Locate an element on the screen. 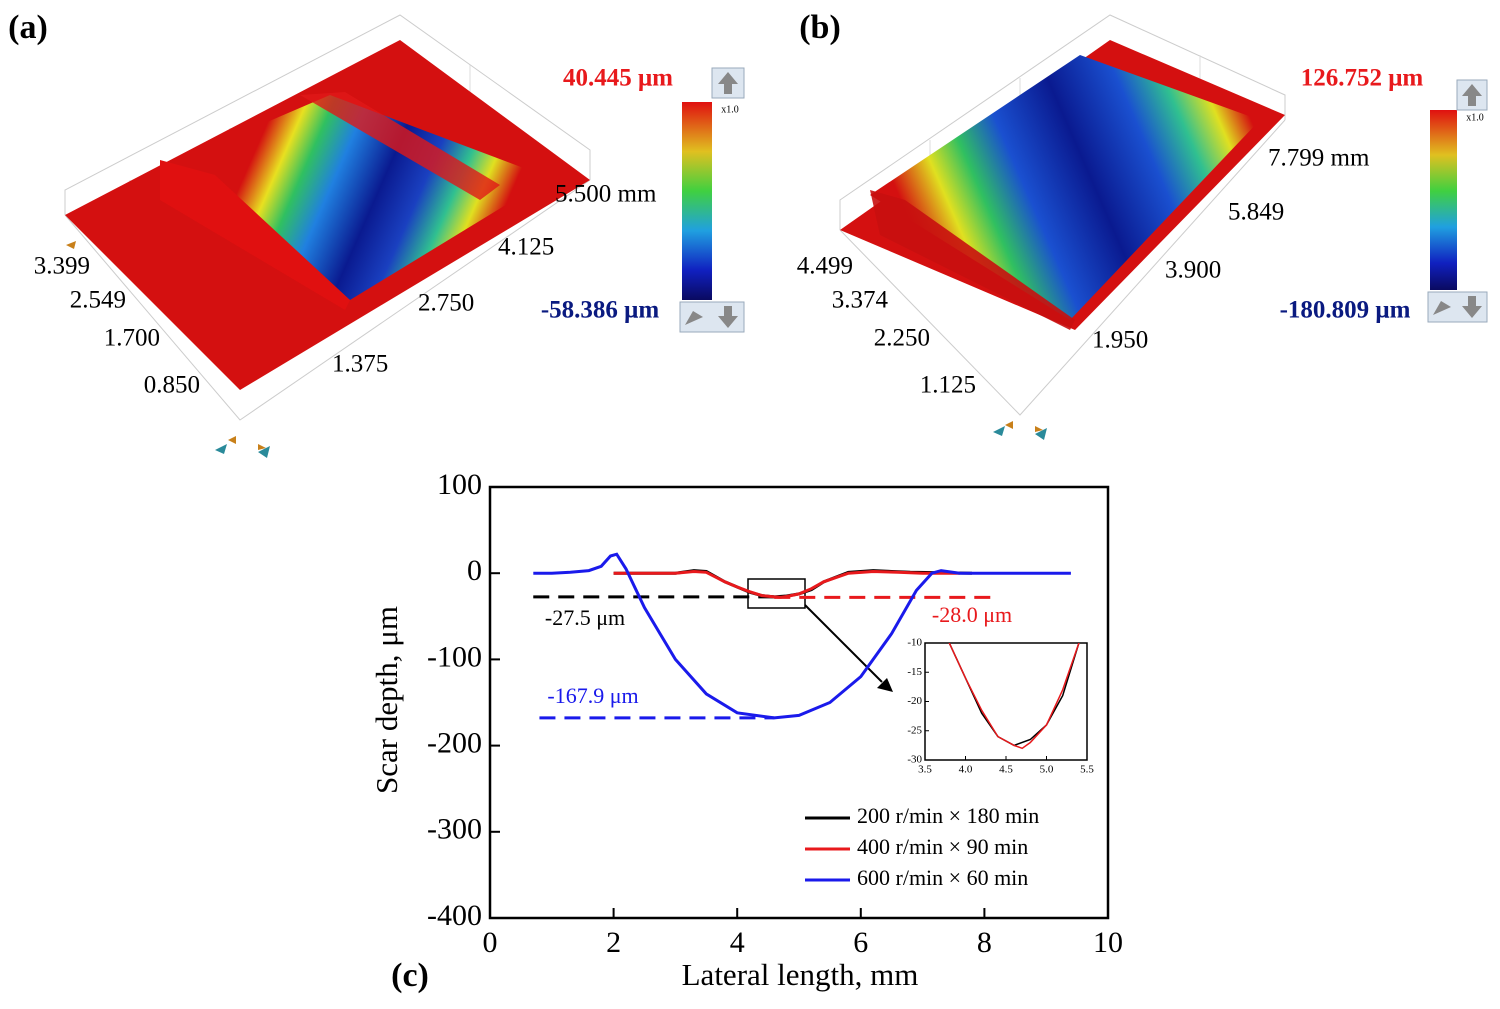  axis-label: 2.549 is located at coordinates (98, 300).